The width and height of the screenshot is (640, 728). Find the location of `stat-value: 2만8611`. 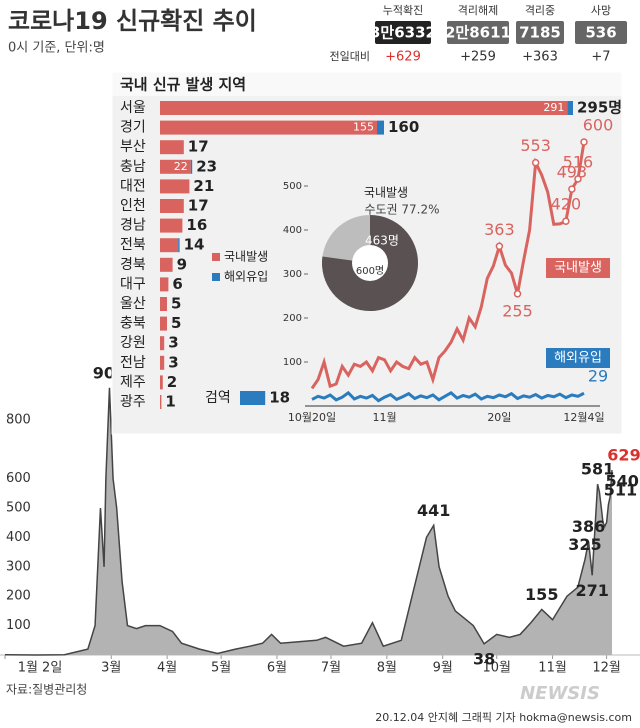

stat-value: 2만8611 is located at coordinates (478, 33).